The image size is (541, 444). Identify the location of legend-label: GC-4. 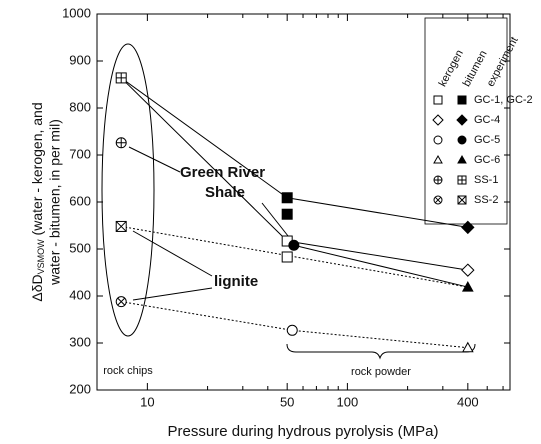
(487, 120).